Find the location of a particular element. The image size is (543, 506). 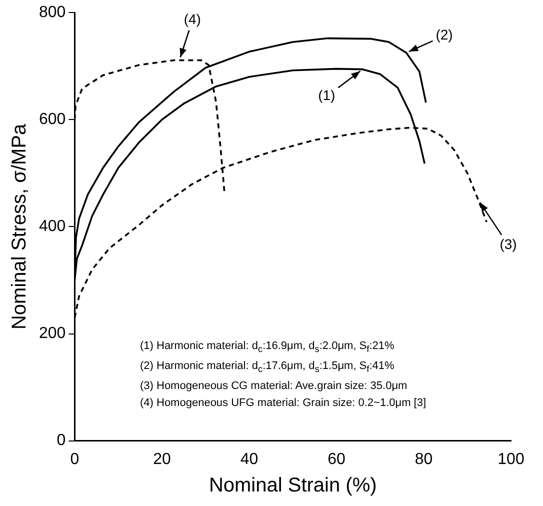

y-tick-label: 600 is located at coordinates (52, 119).